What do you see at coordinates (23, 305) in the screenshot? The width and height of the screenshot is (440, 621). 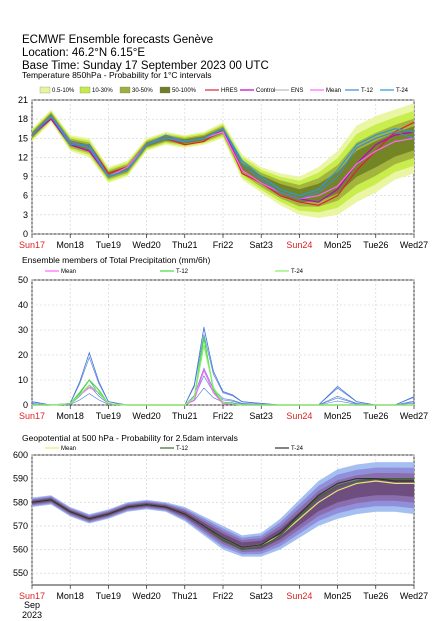 I see `y-tick-label: 40` at bounding box center [23, 305].